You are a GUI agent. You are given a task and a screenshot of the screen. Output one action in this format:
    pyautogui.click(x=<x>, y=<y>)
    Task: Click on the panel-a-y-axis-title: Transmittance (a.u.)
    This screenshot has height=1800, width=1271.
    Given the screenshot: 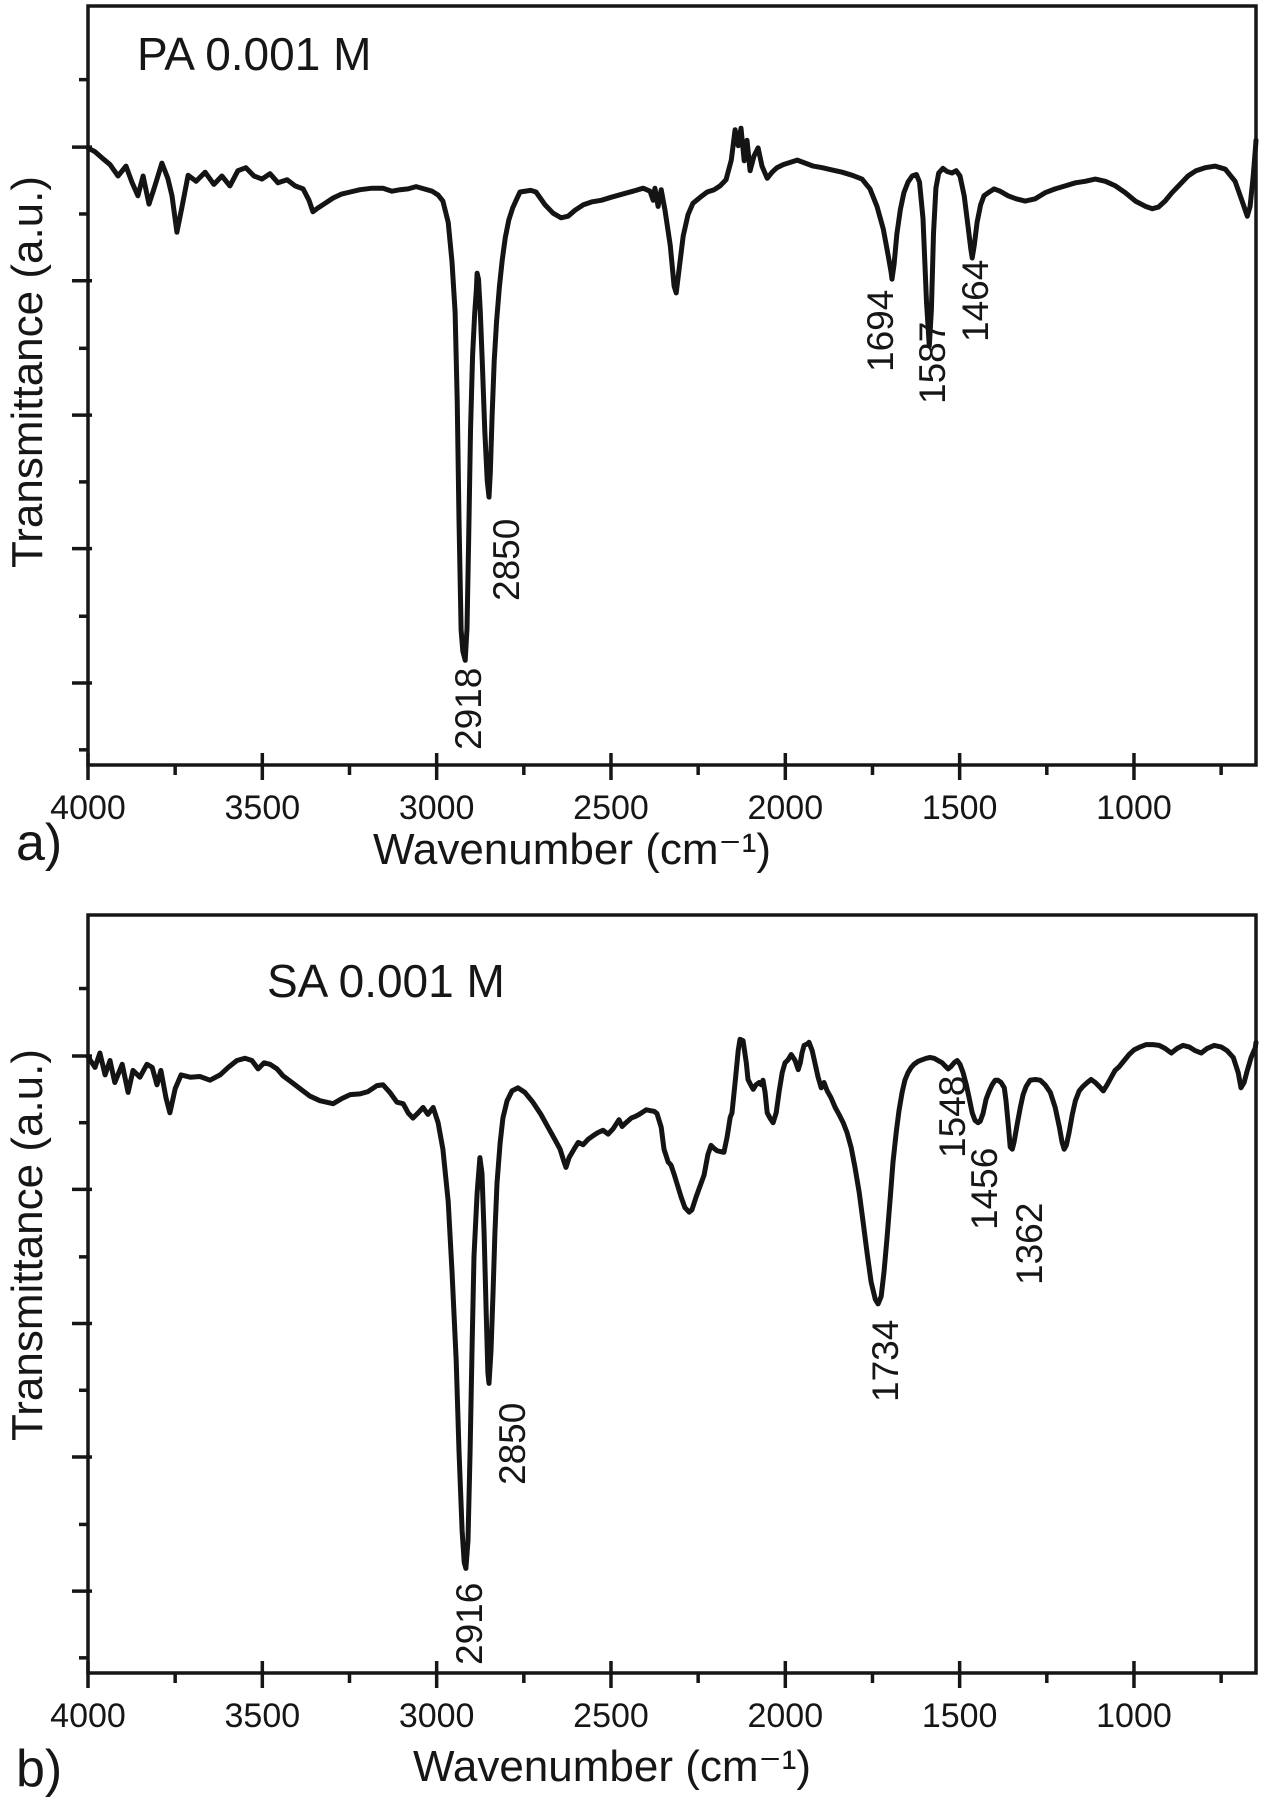 What is the action you would take?
    pyautogui.click(x=27, y=372)
    